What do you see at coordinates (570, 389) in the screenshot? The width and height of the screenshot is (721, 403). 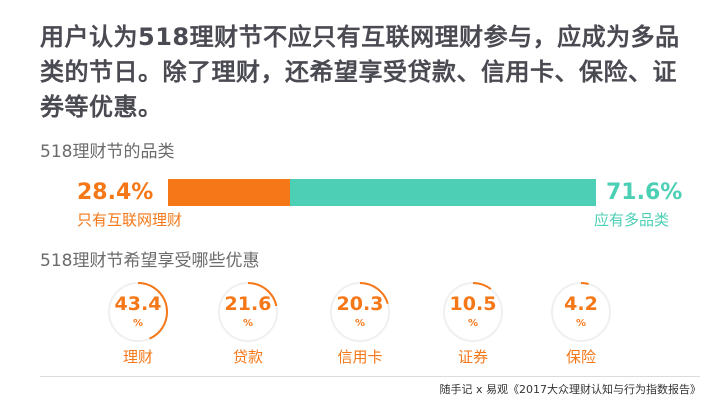 I see `source-note: 随手记 x 易观《2017大众理财认知与行为指数报告》` at bounding box center [570, 389].